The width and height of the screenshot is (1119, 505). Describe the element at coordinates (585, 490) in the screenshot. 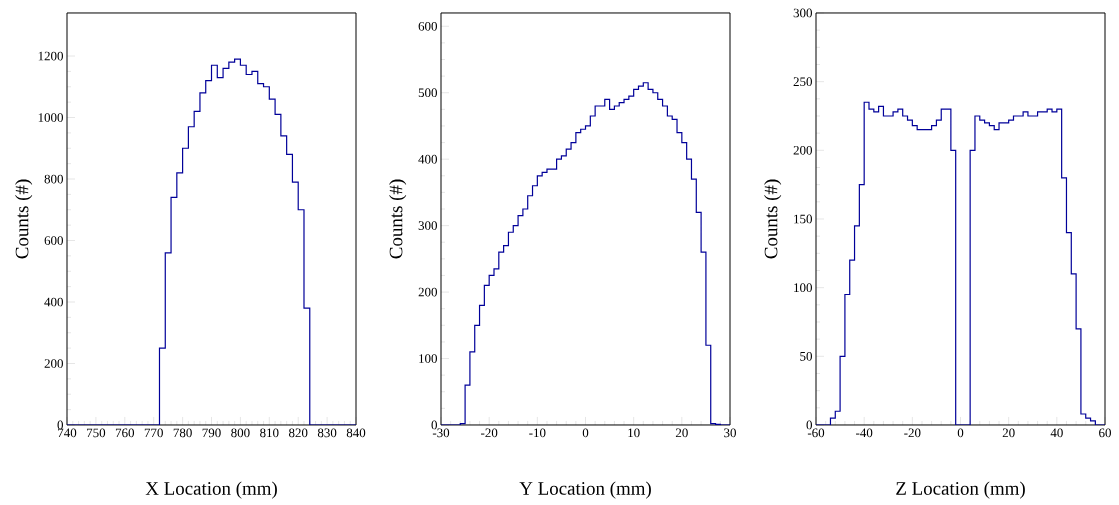

I see `x-axis-title: Y Location (mm)` at that location.